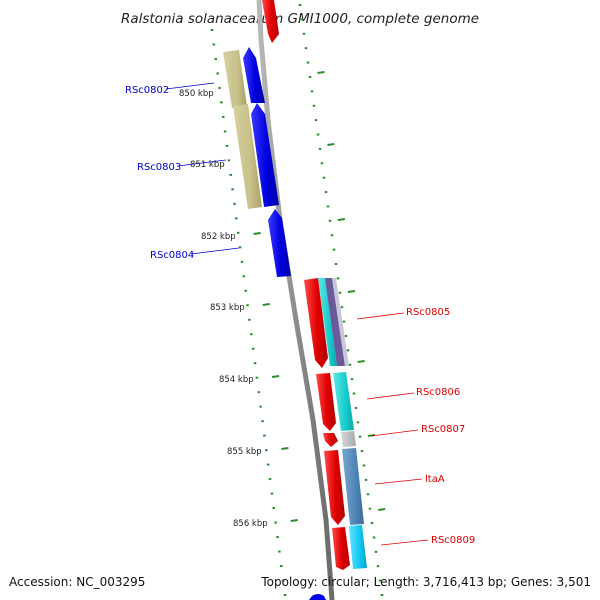 Image resolution: width=600 pixels, height=600 pixels. Describe the element at coordinates (159, 167) in the screenshot. I see `gene-label-rsc0803: RSc0803` at that location.